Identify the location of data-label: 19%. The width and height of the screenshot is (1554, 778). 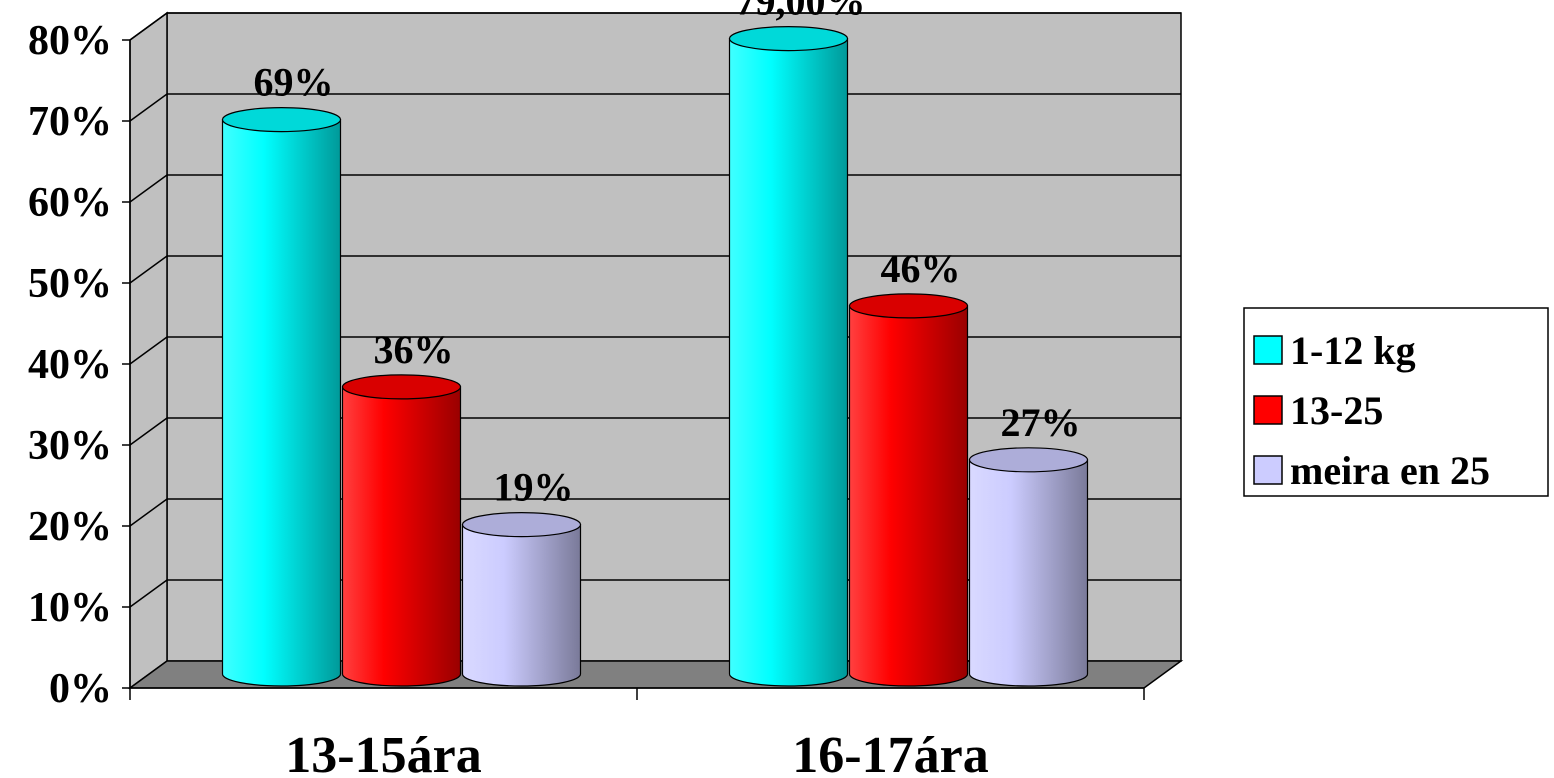
(534, 487).